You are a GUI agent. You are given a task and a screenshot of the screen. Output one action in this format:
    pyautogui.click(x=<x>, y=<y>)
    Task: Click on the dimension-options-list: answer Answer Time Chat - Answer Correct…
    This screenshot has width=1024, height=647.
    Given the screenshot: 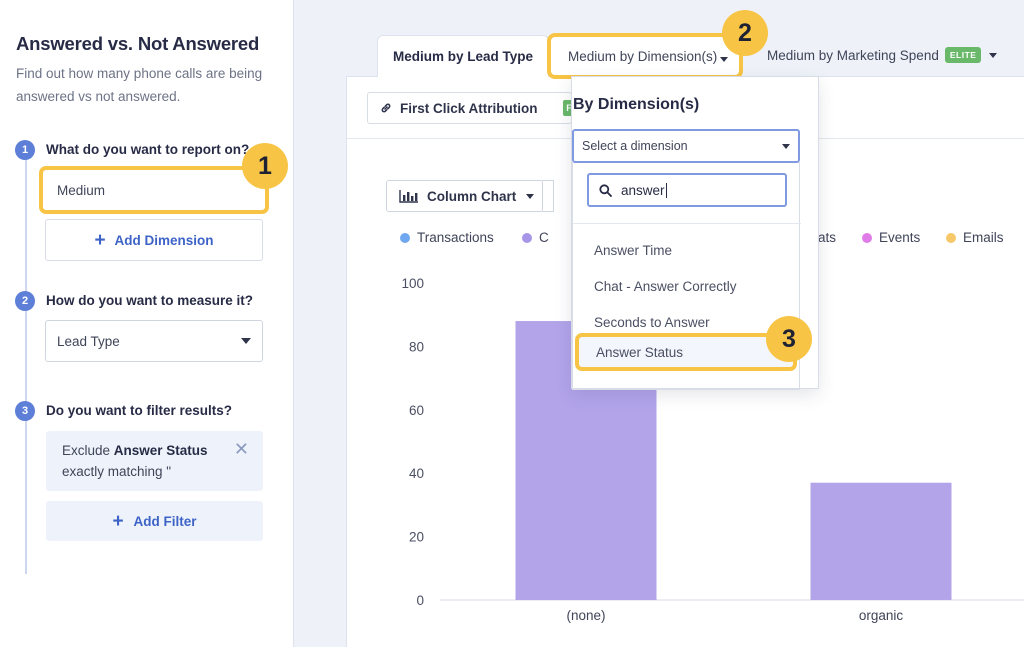 What is the action you would take?
    pyautogui.click(x=686, y=275)
    